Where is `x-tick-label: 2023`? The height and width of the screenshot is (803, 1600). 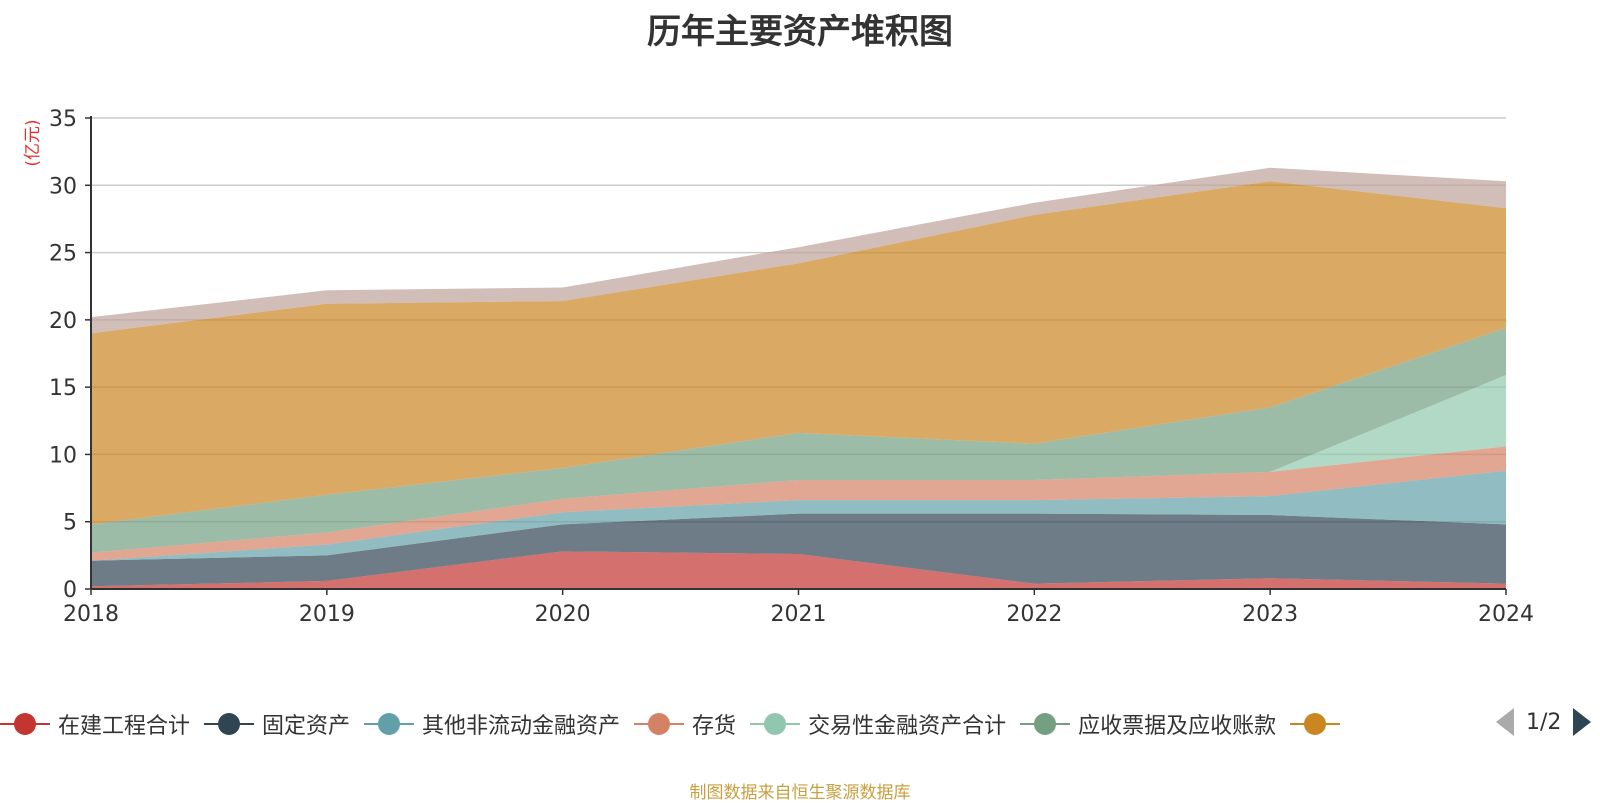 x-tick-label: 2023 is located at coordinates (1270, 614).